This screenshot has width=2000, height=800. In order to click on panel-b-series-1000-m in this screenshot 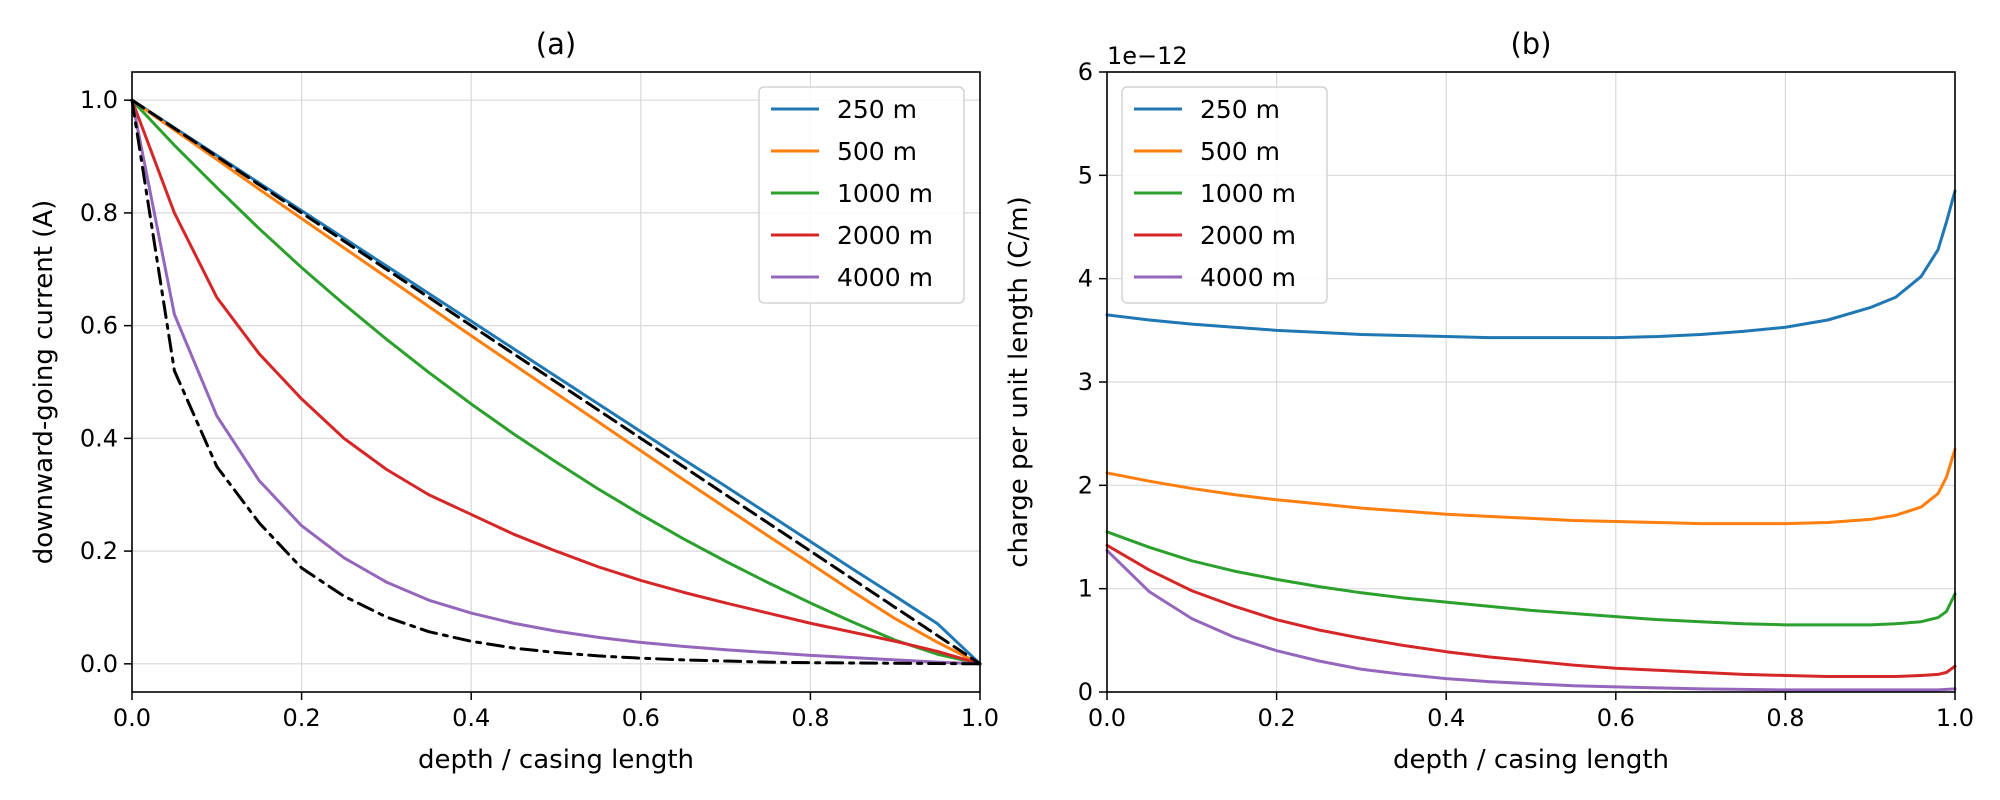, I will do `click(1531, 578)`.